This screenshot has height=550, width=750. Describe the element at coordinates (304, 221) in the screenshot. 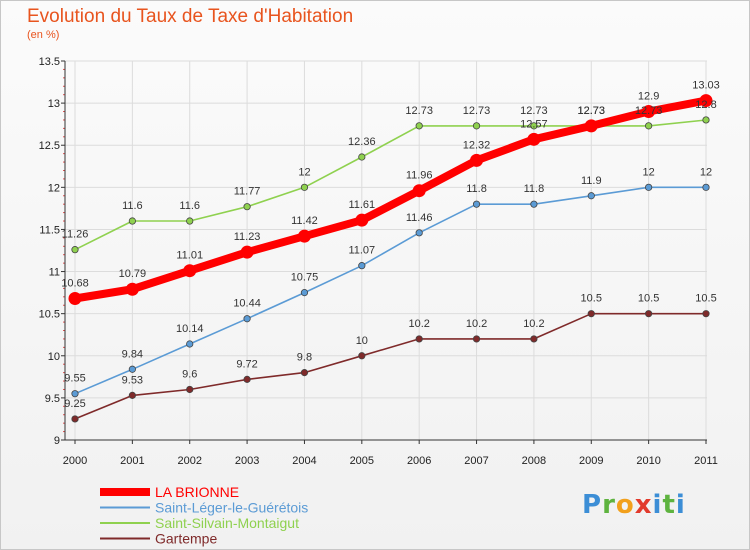

I see `data-label: 11.42` at that location.